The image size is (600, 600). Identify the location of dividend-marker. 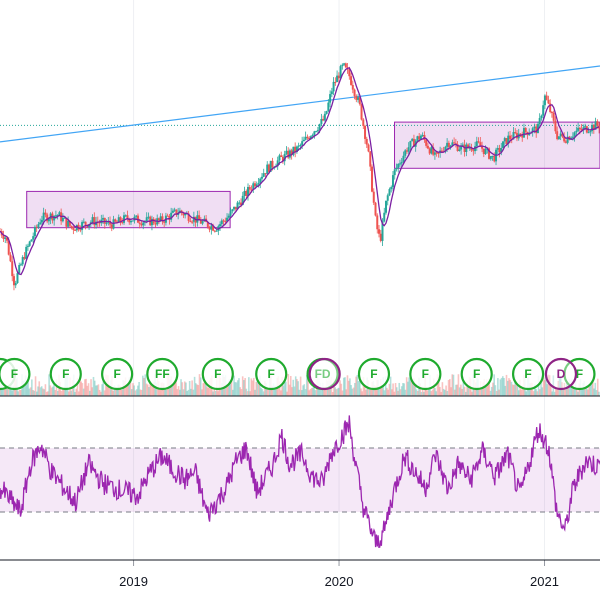
(324, 374).